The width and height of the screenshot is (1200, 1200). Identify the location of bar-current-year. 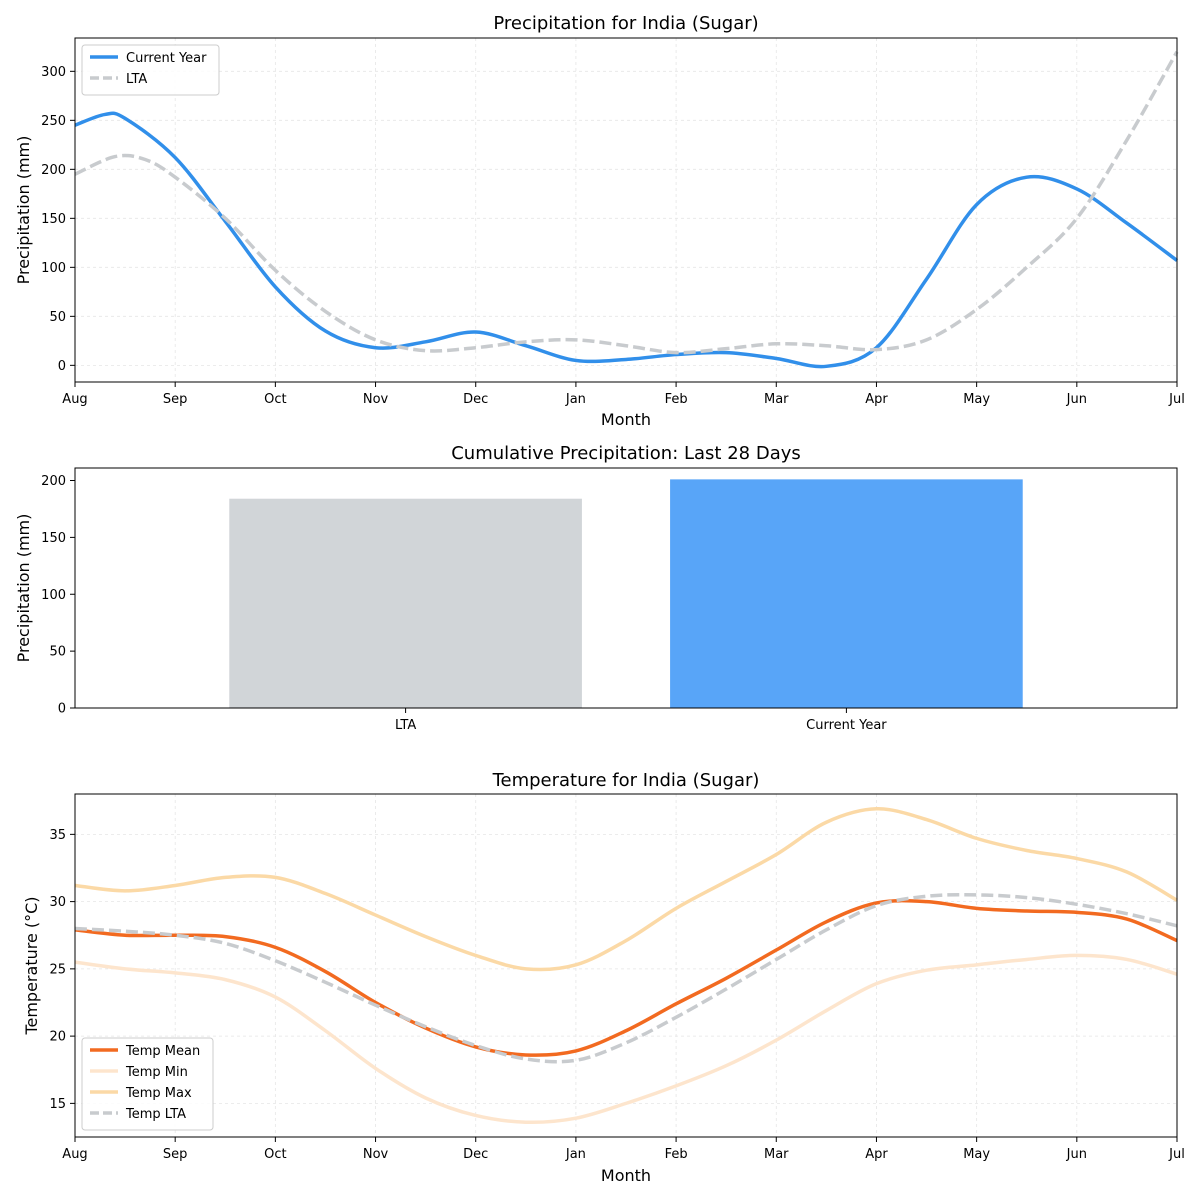
(846, 593).